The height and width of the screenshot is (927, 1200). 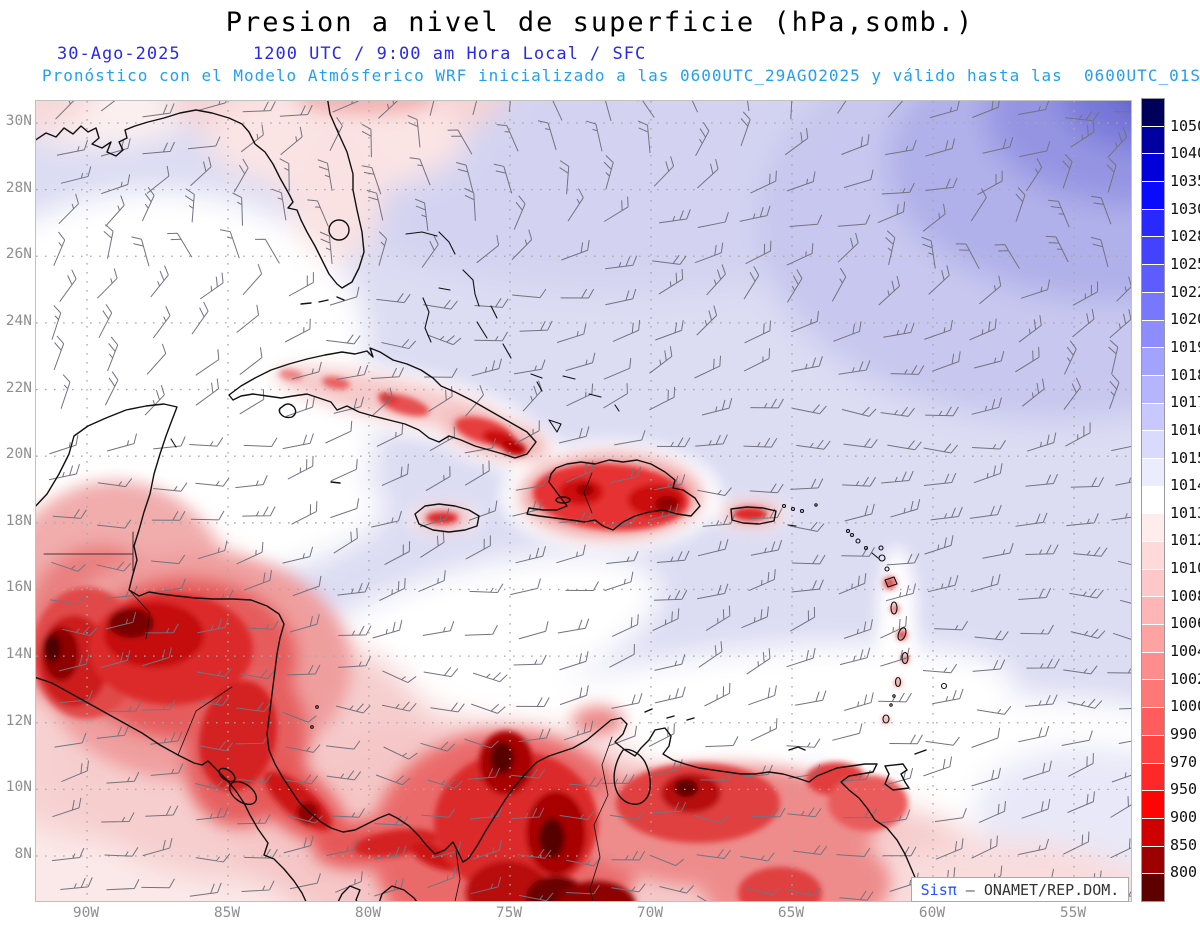 What do you see at coordinates (18, 520) in the screenshot?
I see `lat-label: 18N` at bounding box center [18, 520].